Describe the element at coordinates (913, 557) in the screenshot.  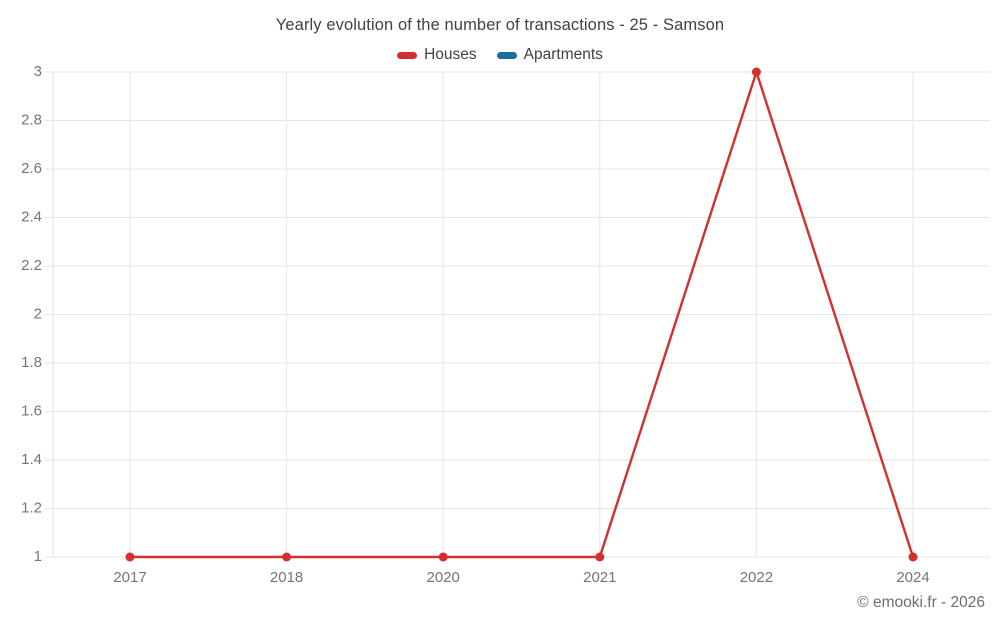
I see `data-point-houses-2024` at that location.